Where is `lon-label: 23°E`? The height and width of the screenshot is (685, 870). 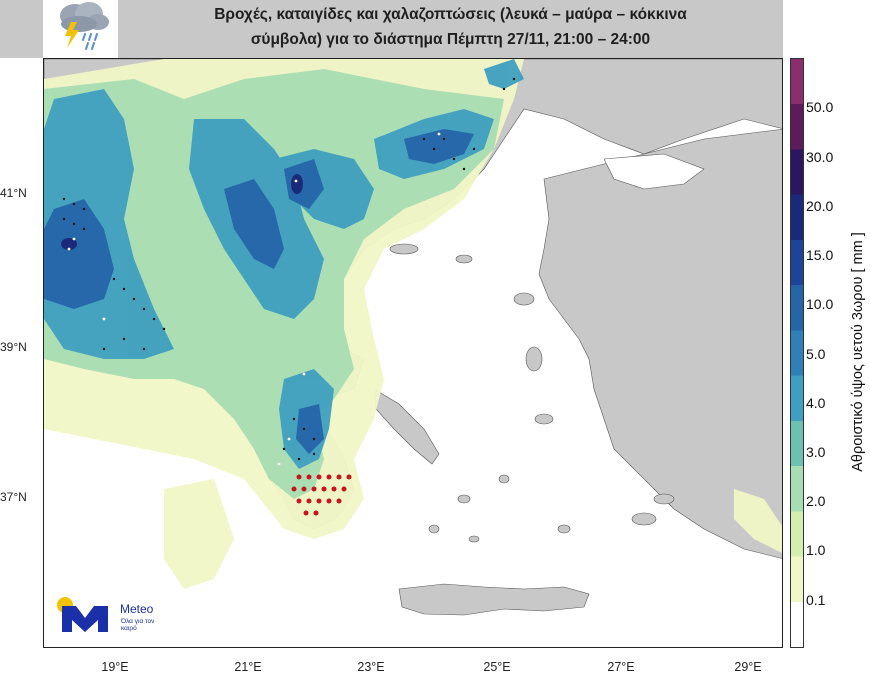 lon-label: 23°E is located at coordinates (371, 667).